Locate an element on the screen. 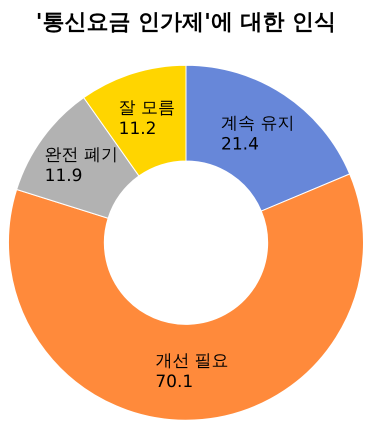  slice-label: 잘 모름 is located at coordinates (147, 108).